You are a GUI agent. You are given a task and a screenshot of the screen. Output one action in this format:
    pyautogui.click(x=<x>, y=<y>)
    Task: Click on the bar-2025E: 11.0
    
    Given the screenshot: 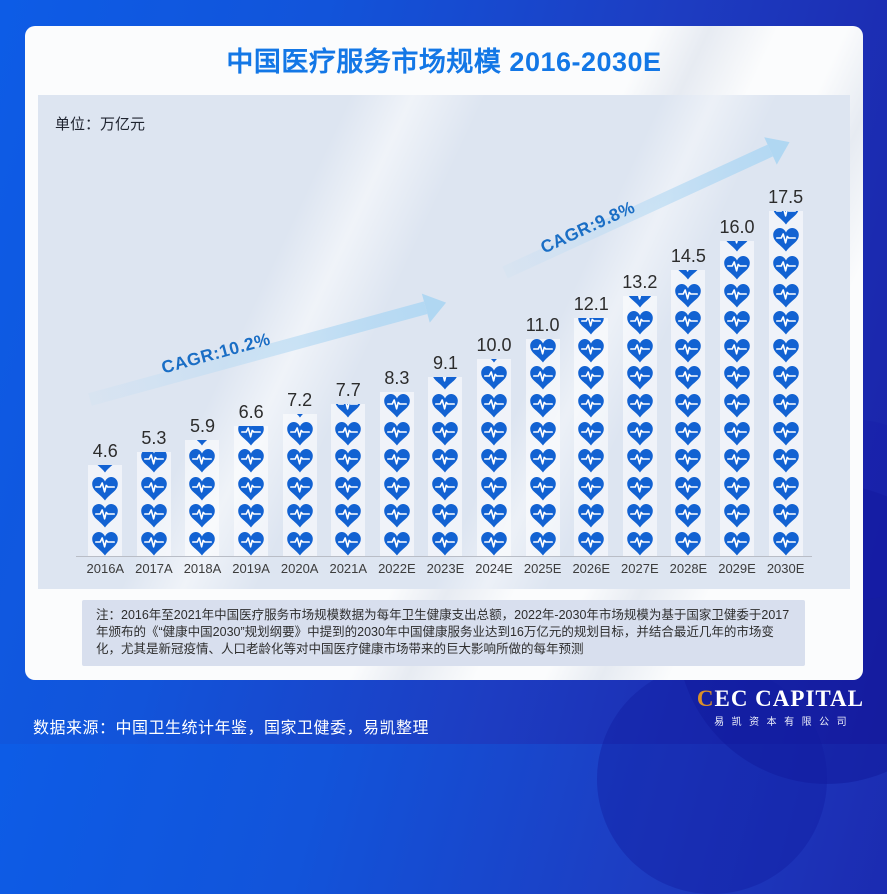 What is the action you would take?
    pyautogui.click(x=542, y=435)
    